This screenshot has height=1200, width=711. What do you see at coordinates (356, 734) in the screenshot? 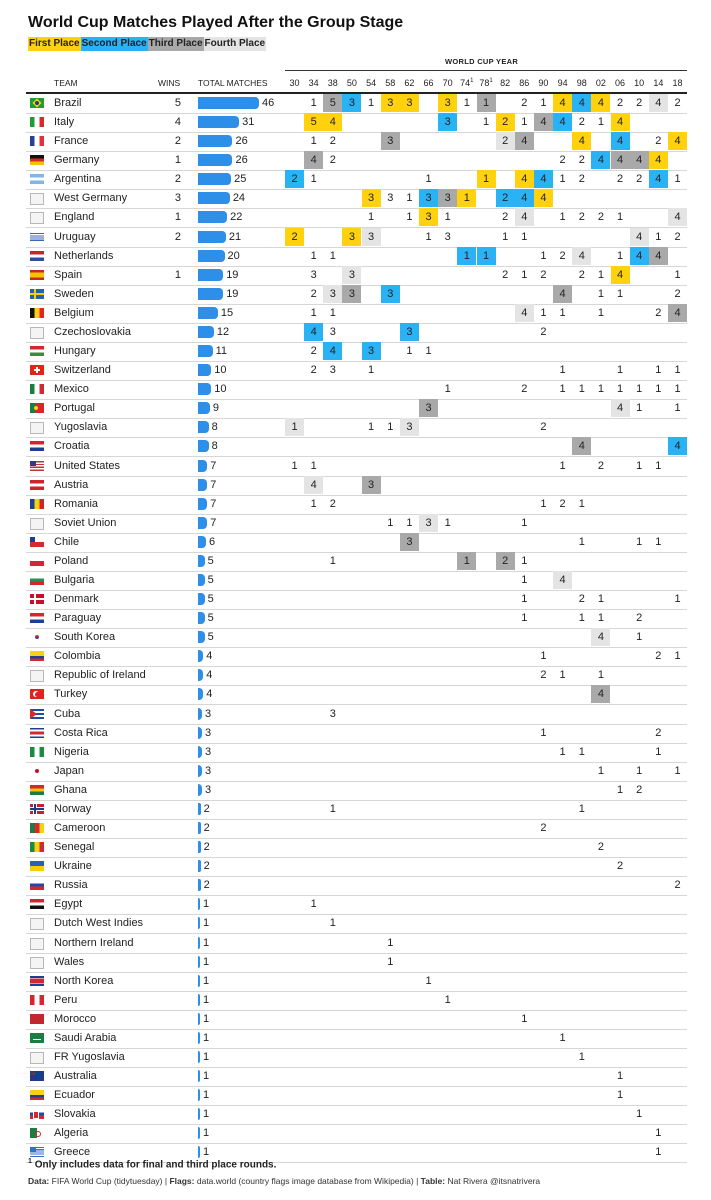
I see `table-row: Costa Rica 3 1 2` at bounding box center [356, 734].